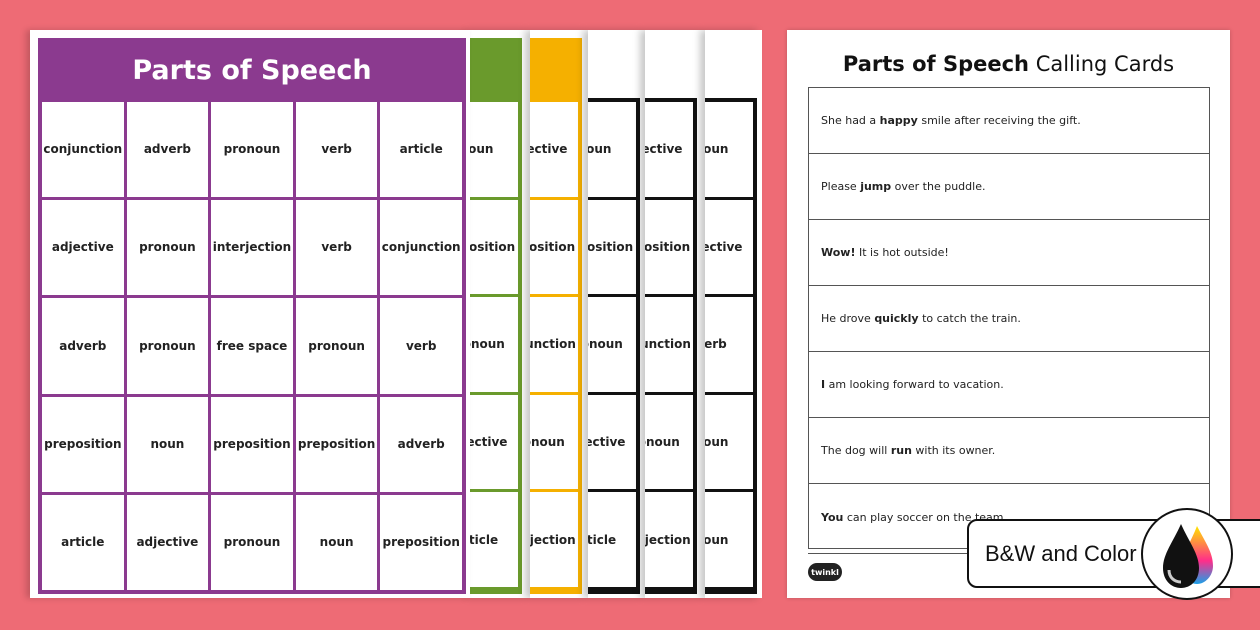  Describe the element at coordinates (1187, 554) in the screenshot. I see `ink-drops-icon` at that location.